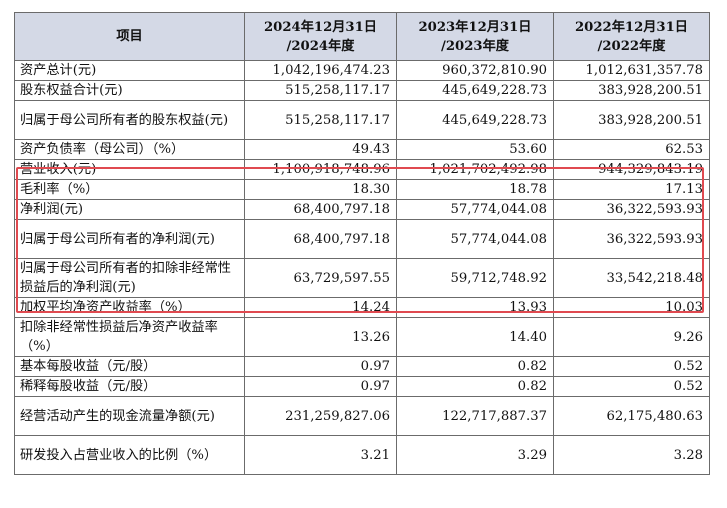 This screenshot has width=727, height=508. Describe the element at coordinates (631, 416) in the screenshot. I see `row-value-2022: 62,175,480.63` at that location.